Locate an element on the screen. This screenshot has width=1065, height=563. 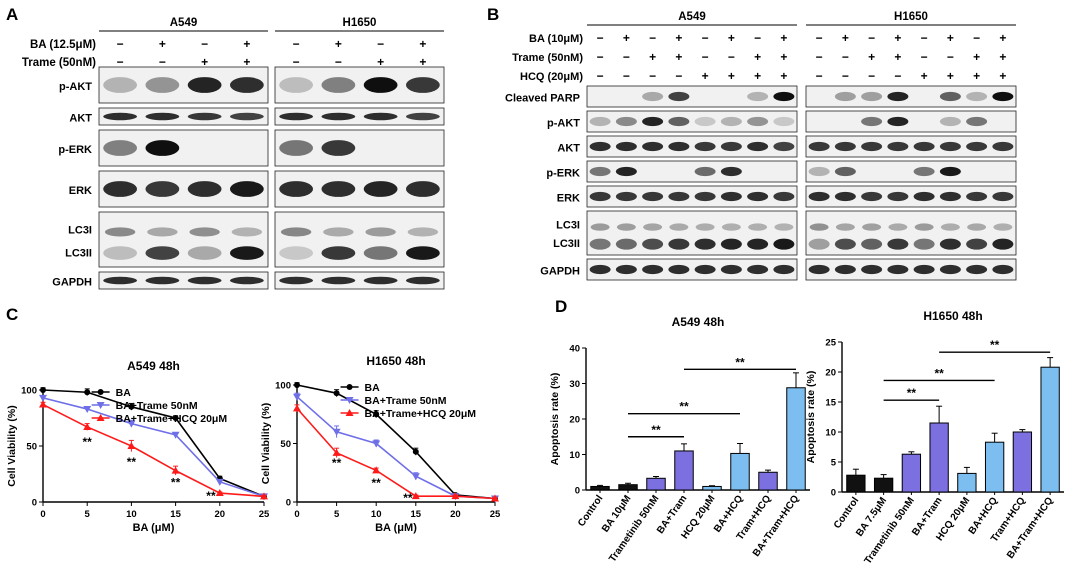
protein-label: LC3II is located at coordinates (78, 253).